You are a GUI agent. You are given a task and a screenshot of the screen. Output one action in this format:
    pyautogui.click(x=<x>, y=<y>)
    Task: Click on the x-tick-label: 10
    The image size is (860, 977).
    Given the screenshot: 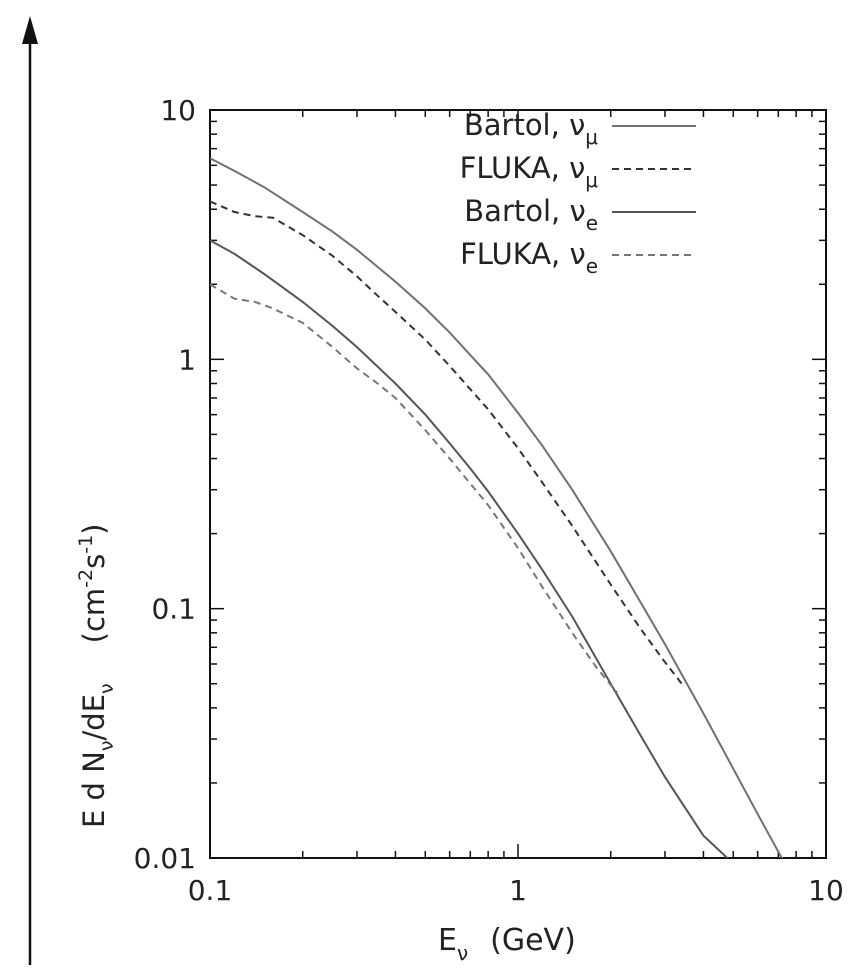 What is the action you would take?
    pyautogui.click(x=826, y=890)
    